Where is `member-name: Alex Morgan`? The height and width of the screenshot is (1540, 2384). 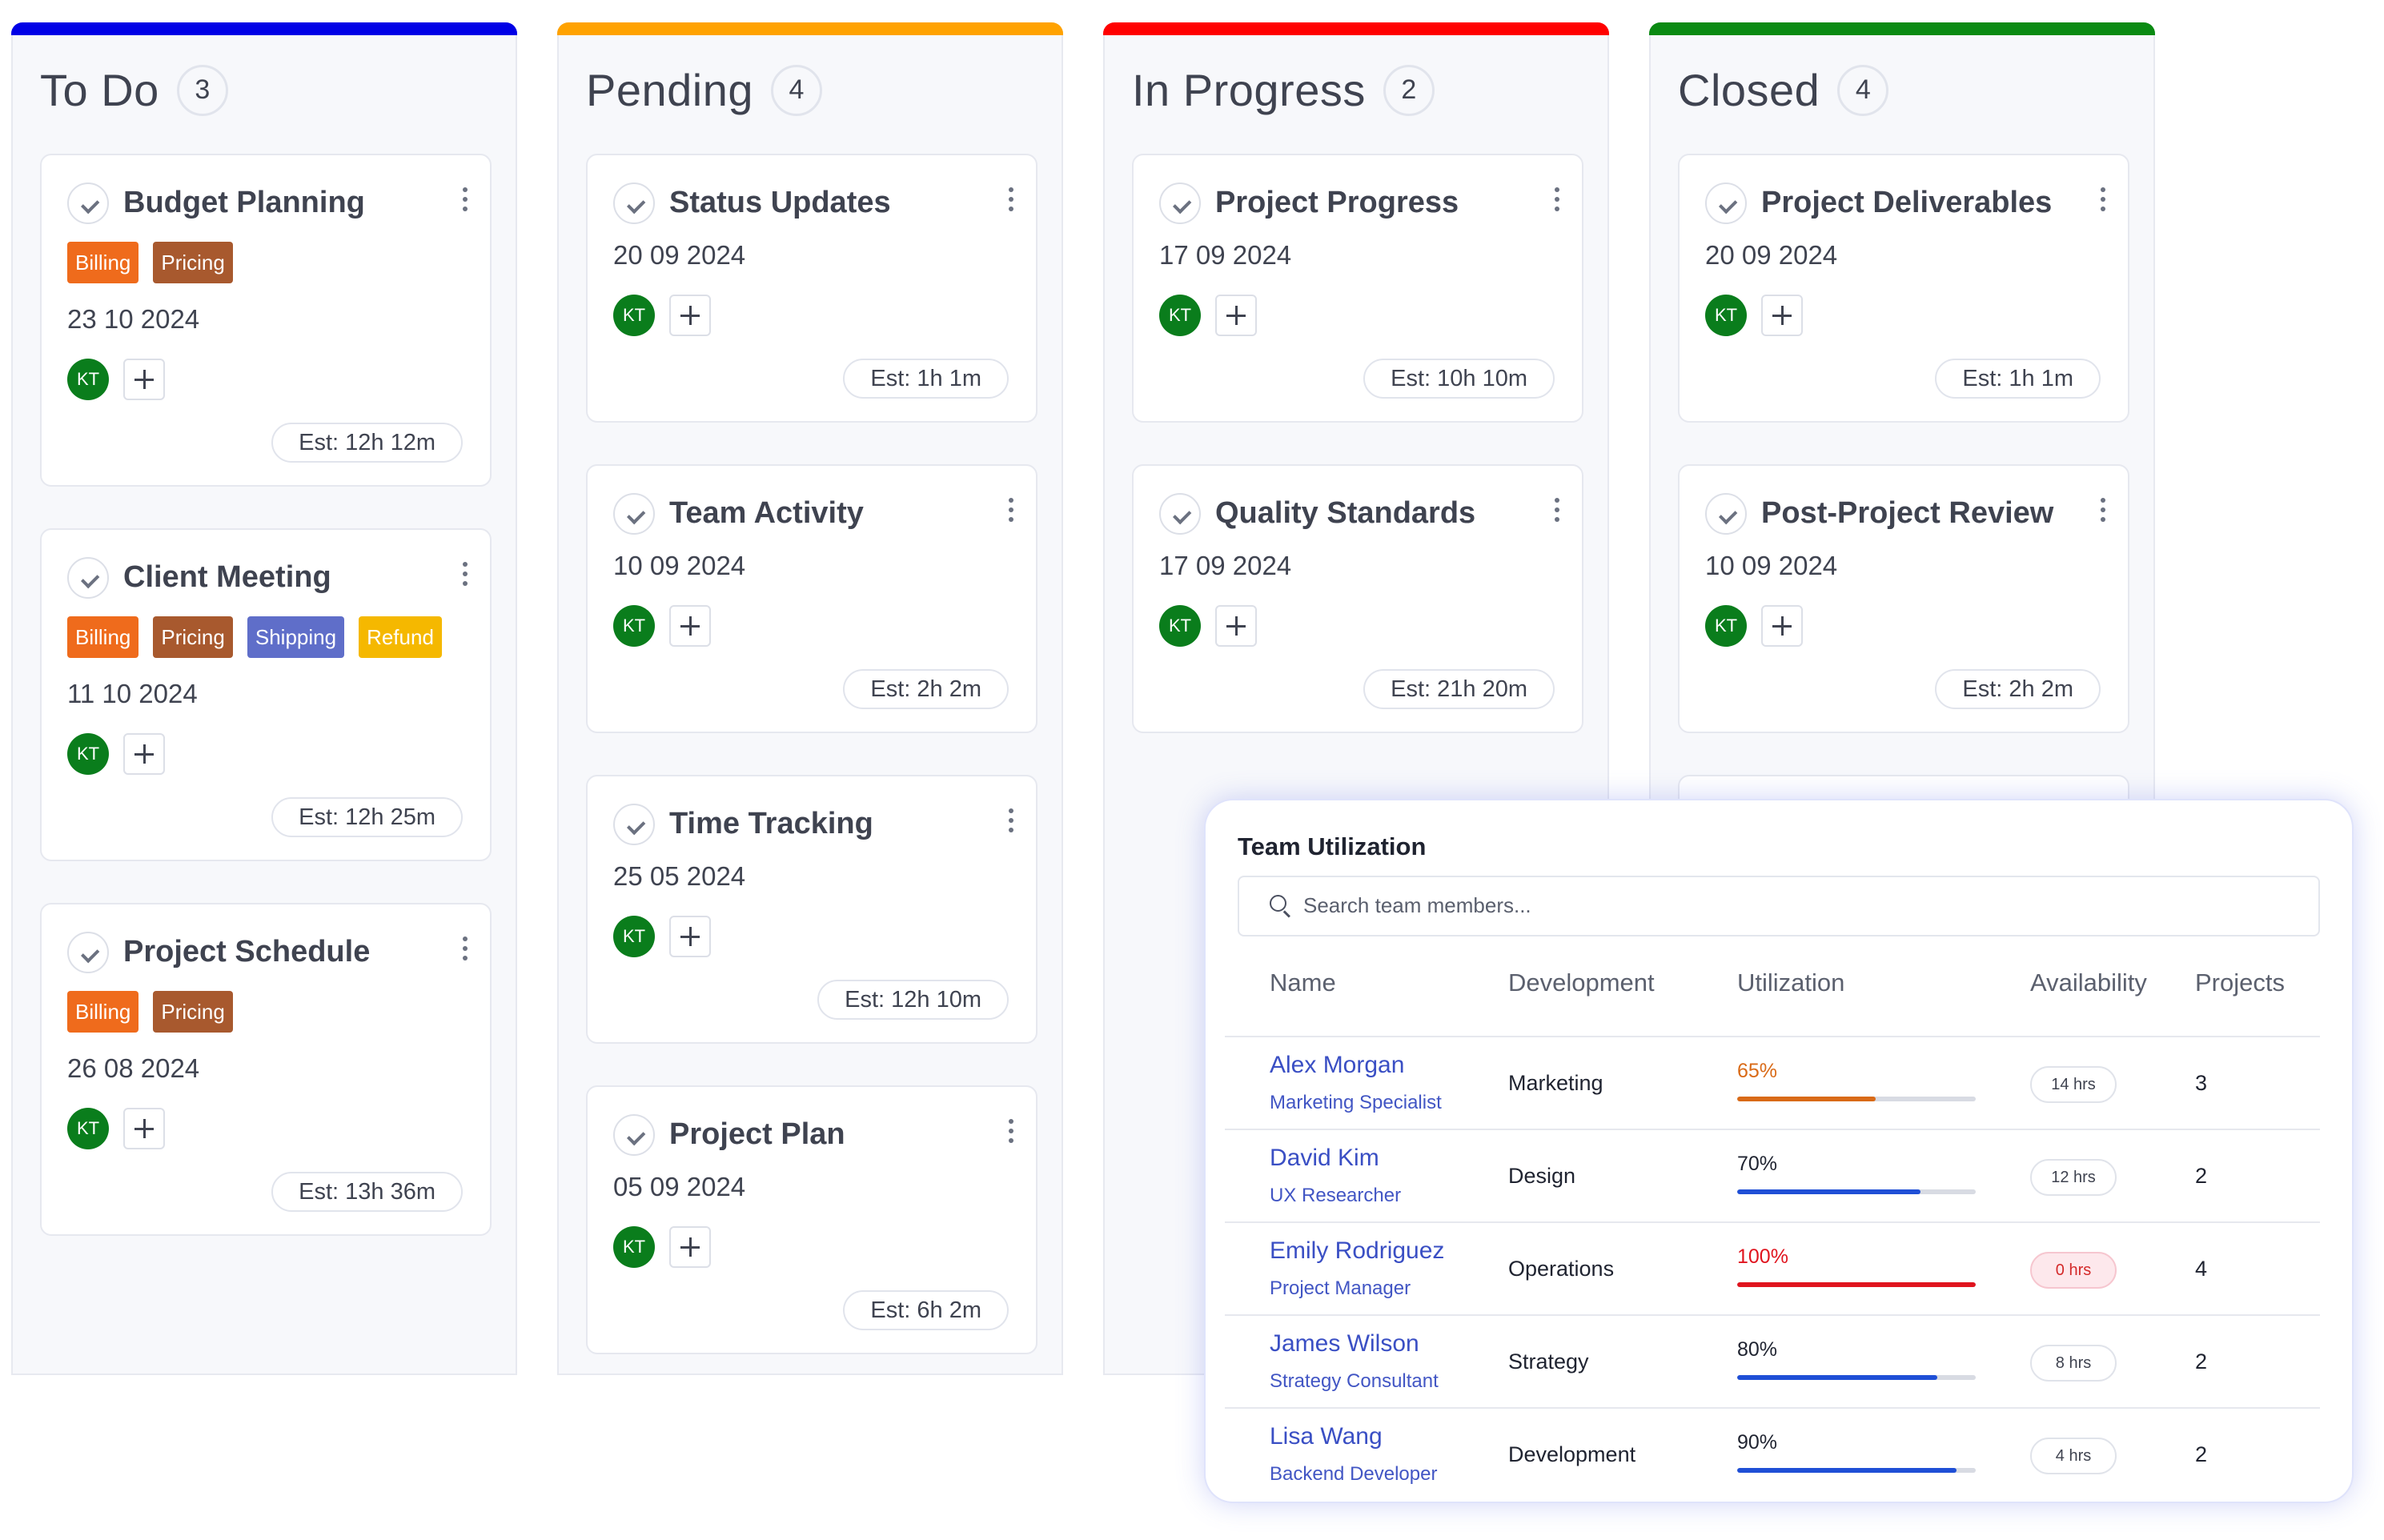 member-name: Alex Morgan is located at coordinates (1337, 1065).